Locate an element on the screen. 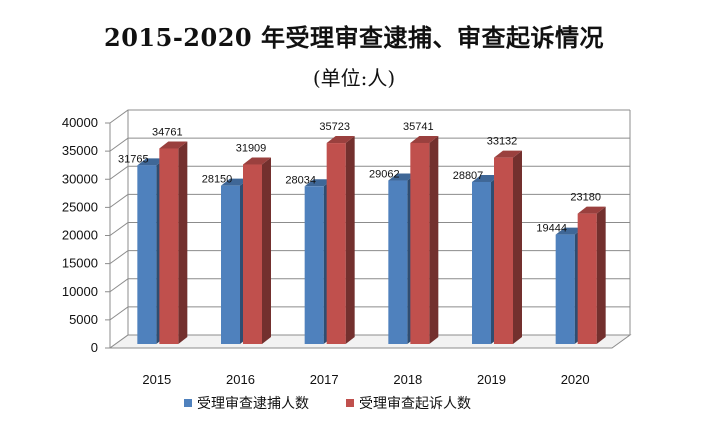  y-tick-label: 5000 is located at coordinates (83, 319).